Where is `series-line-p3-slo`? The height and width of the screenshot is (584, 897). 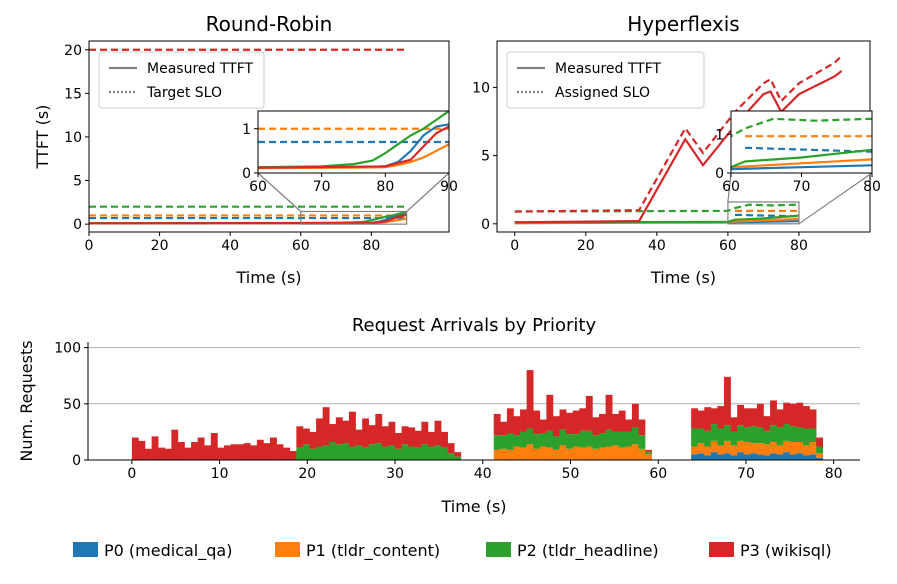
series-line-p3-slo is located at coordinates (678, 134).